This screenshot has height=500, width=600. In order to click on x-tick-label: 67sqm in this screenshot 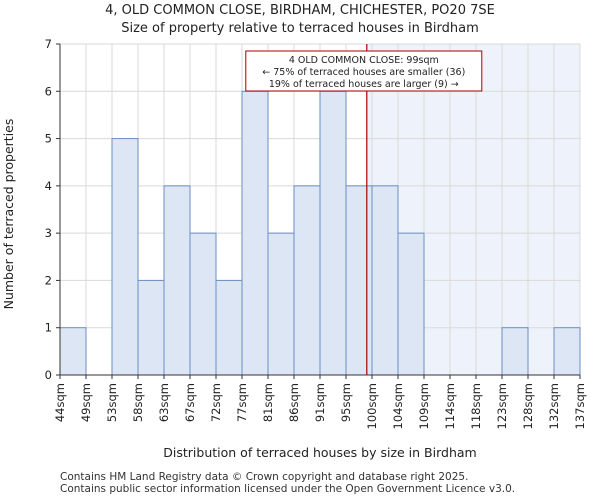, I will do `click(190, 402)`.